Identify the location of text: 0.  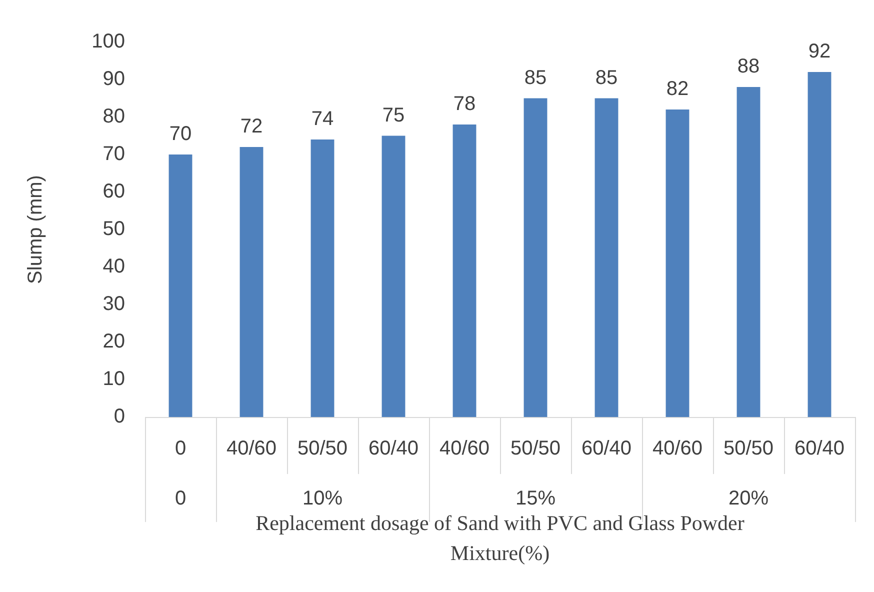
(180, 499).